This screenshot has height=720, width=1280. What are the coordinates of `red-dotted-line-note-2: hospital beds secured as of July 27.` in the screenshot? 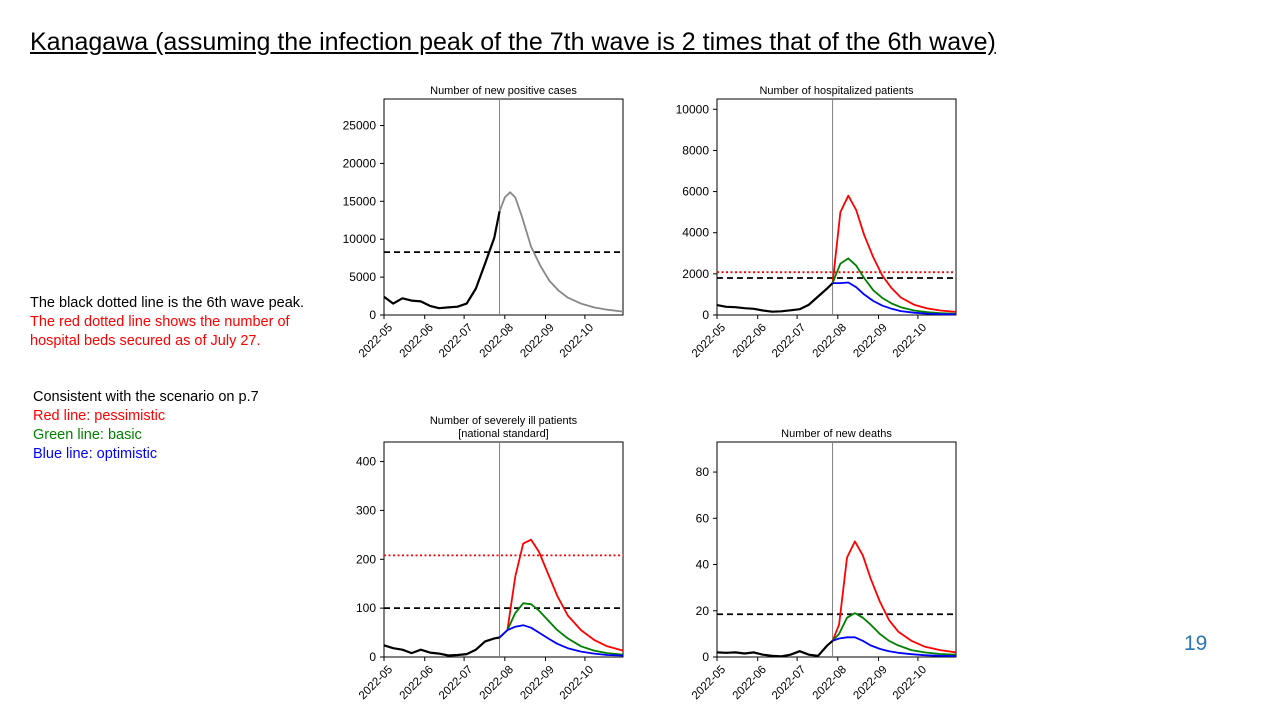 It's located at (145, 341).